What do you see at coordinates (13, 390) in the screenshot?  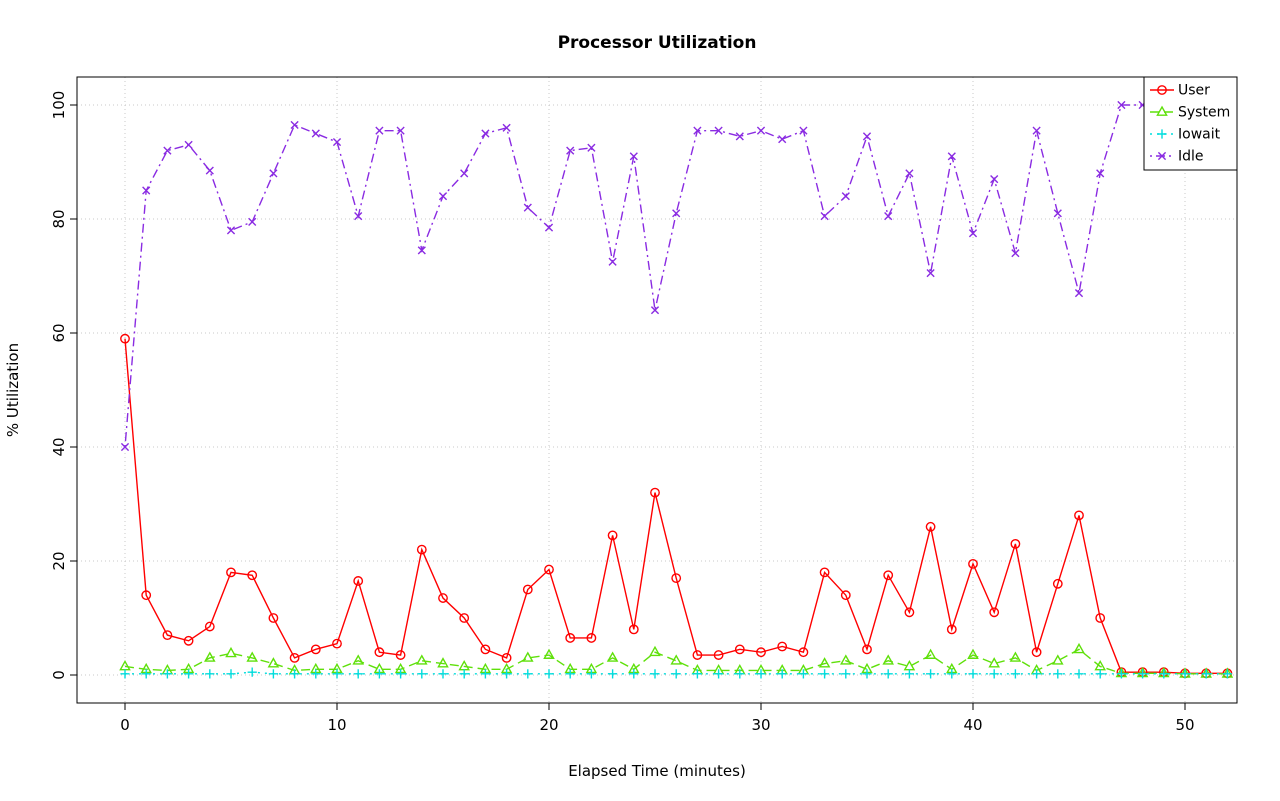 I see `y-axis-title: % Utilization` at bounding box center [13, 390].